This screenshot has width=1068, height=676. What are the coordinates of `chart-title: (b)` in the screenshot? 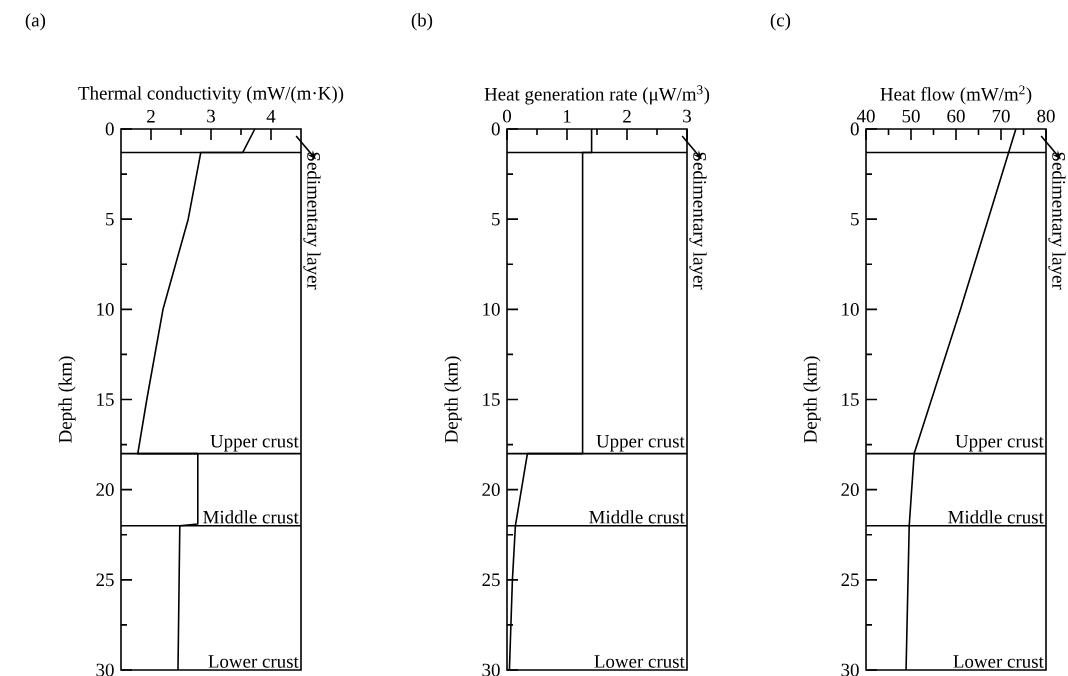 It's located at (422, 22).